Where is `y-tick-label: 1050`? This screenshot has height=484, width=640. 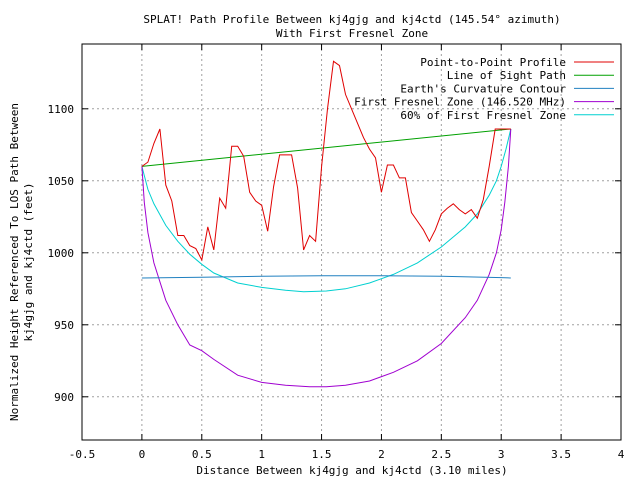
y-tick-label: 1050 is located at coordinates (61, 181).